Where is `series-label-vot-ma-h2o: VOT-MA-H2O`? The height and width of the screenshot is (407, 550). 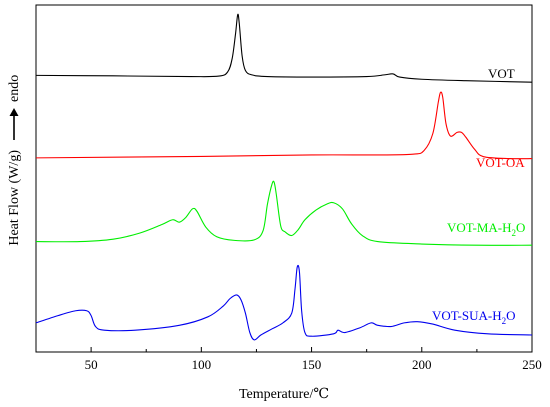 series-label-vot-ma-h2o: VOT-MA-H2O is located at coordinates (486, 229).